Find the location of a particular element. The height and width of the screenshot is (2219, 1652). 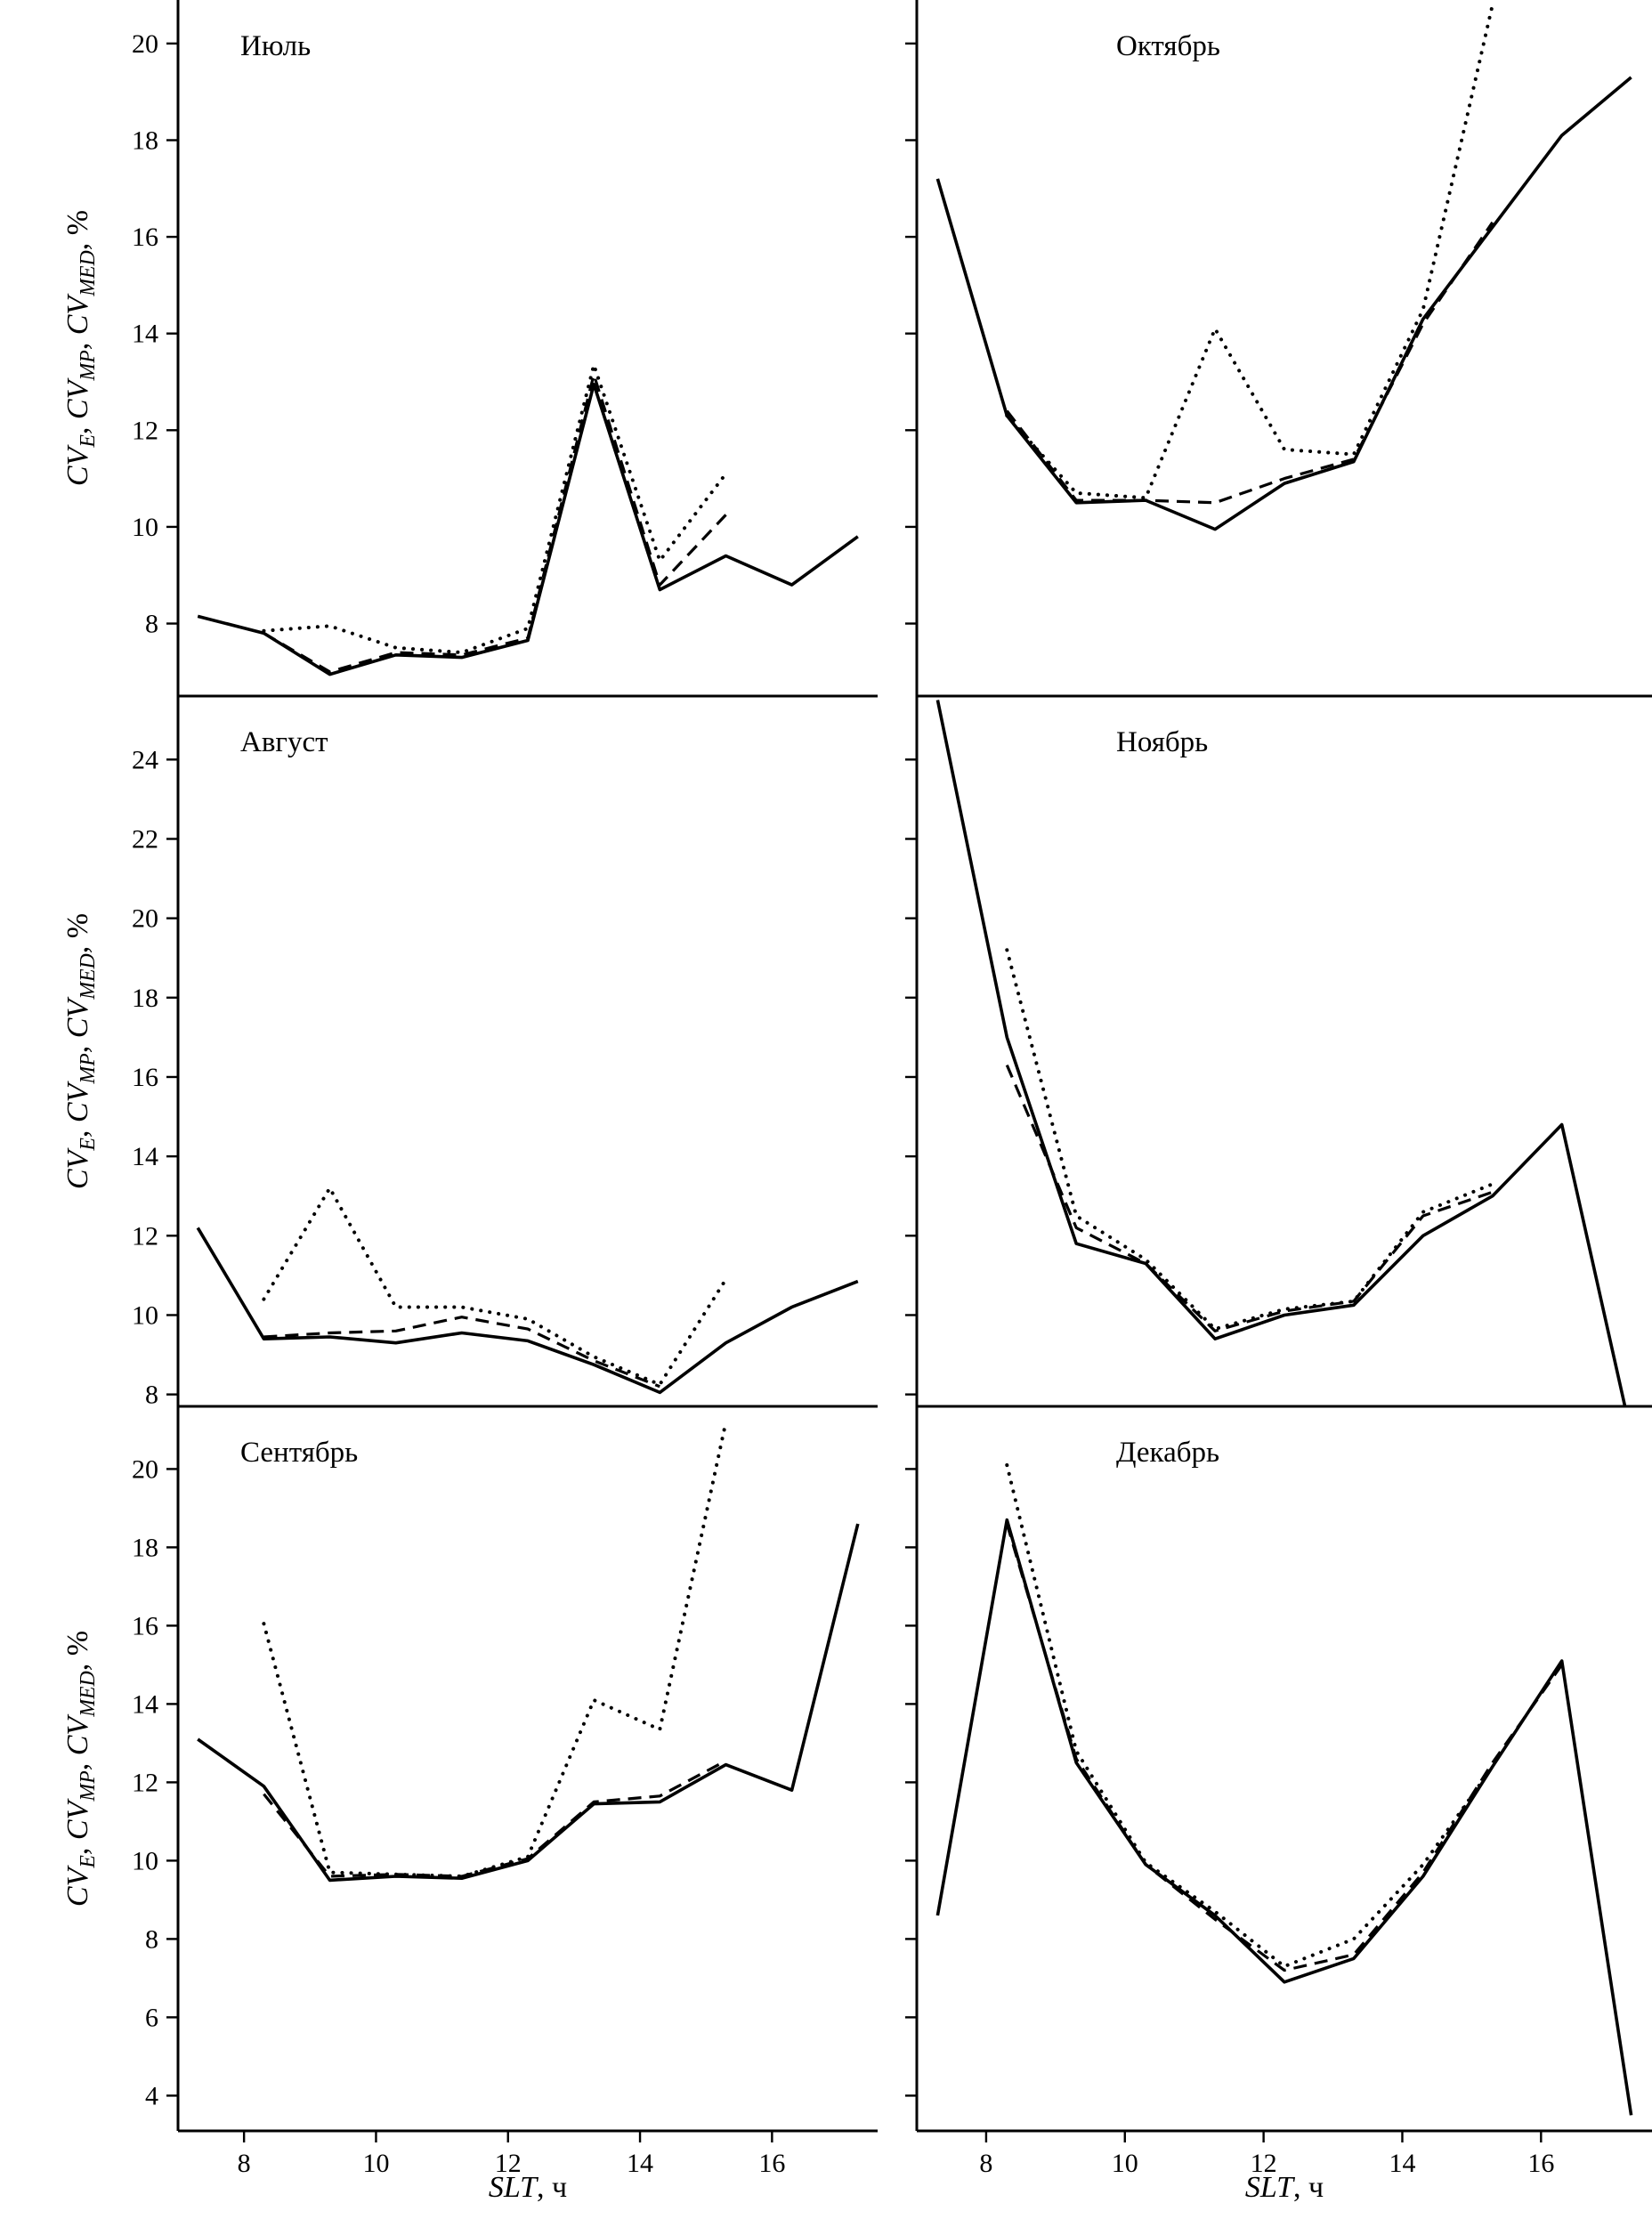

panel-title: Ноябрь is located at coordinates (1162, 742).